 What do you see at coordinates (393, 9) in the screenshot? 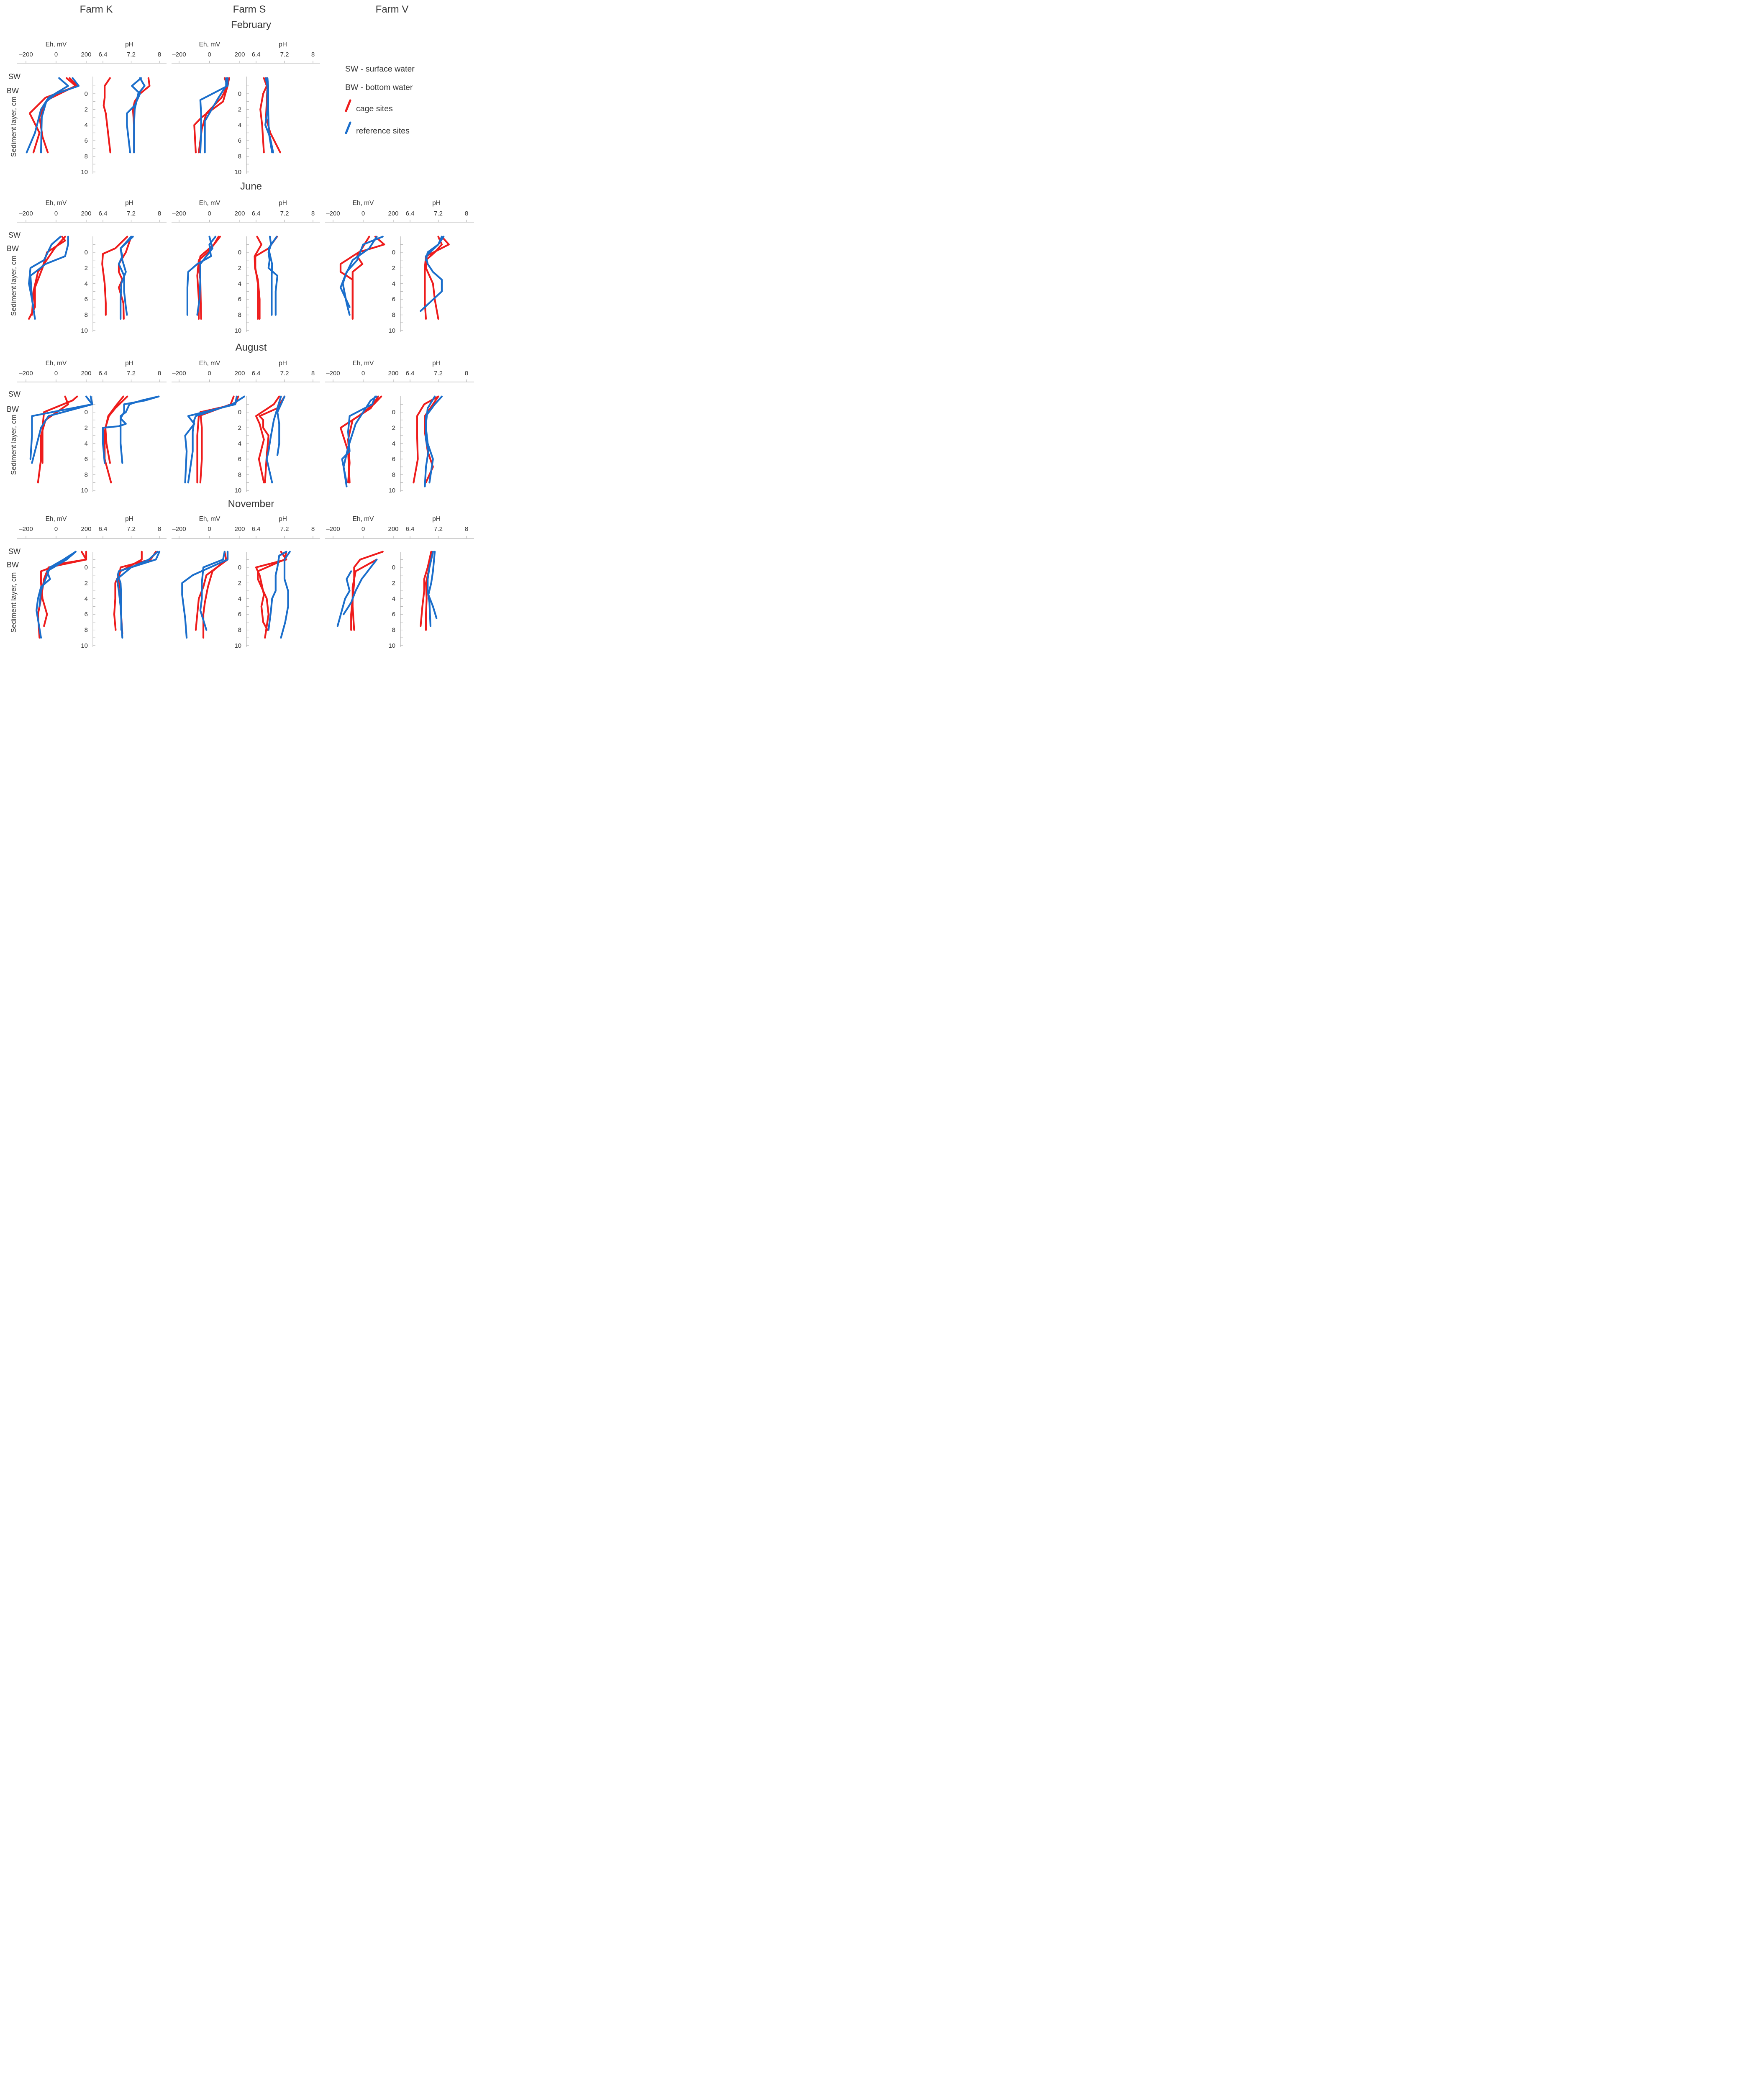
I see `farm-title-v: Farm V` at bounding box center [393, 9].